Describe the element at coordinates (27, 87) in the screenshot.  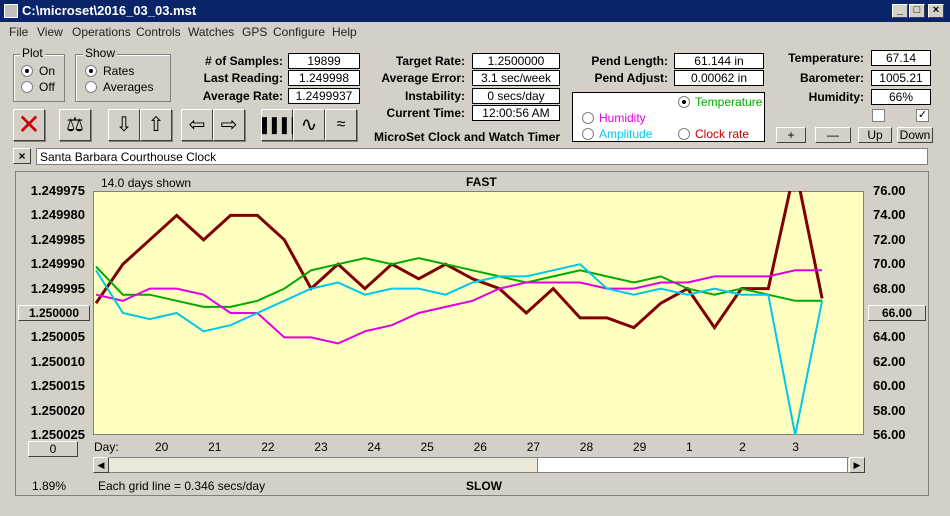
I see `plot-off-radio` at that location.